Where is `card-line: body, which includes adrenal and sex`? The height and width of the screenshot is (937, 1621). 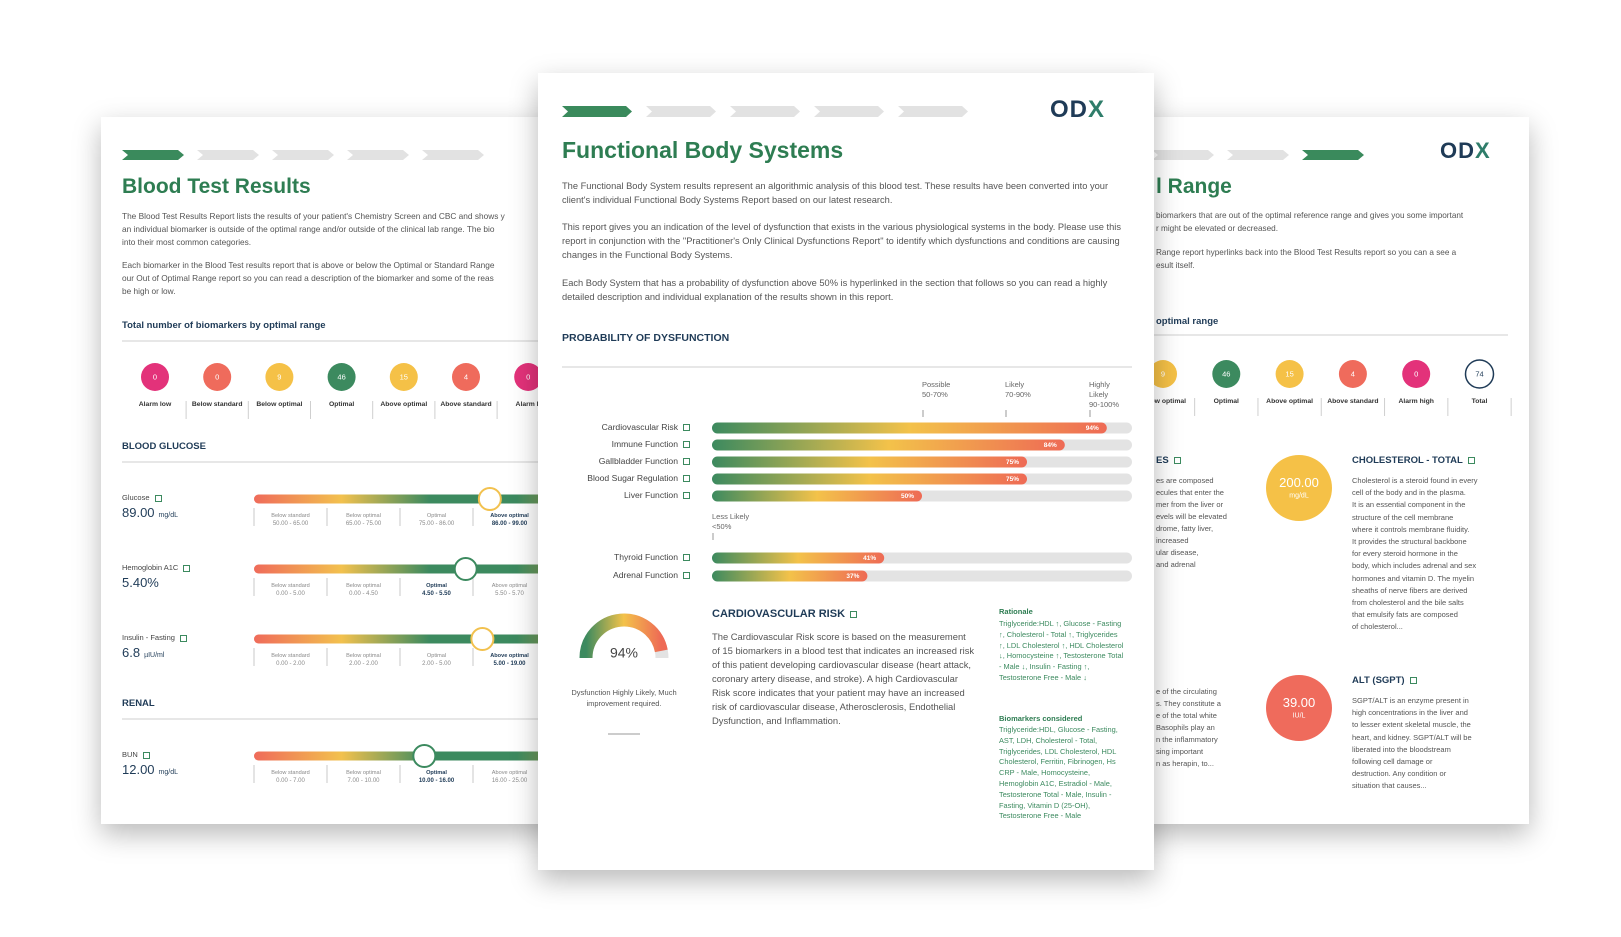 card-line: body, which includes adrenal and sex is located at coordinates (1414, 566).